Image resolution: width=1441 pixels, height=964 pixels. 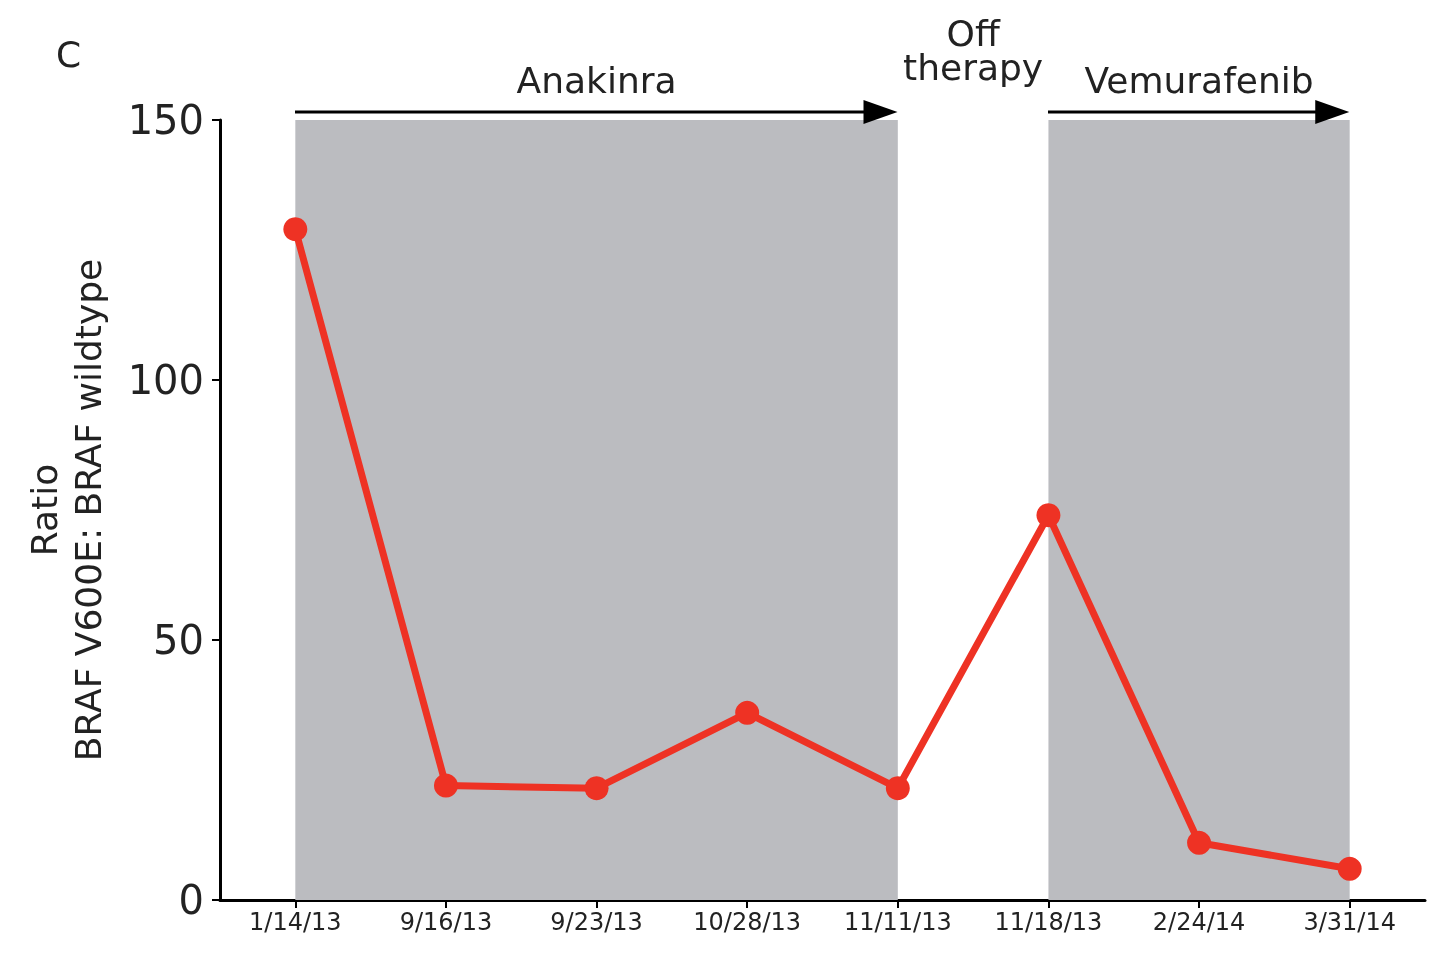 I want to click on x-tick-label: 10/28/13, so click(x=747, y=922).